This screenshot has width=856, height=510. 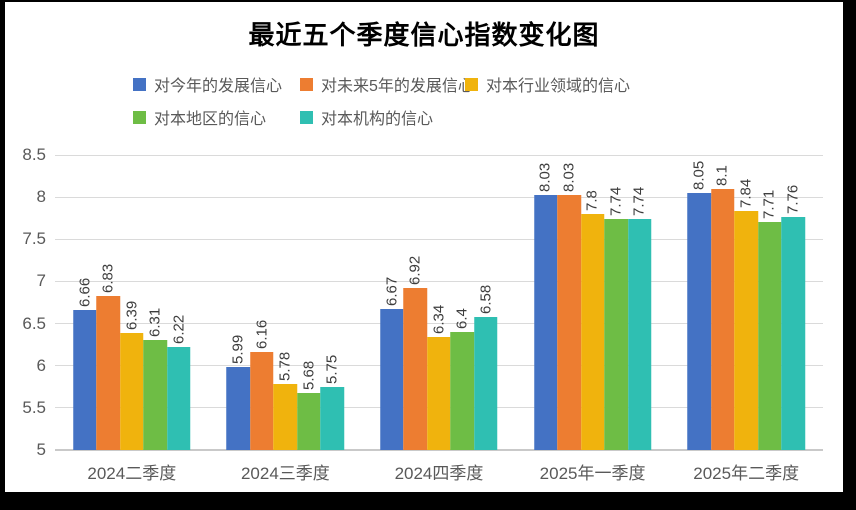 I want to click on bar-value-label: 6.39, so click(x=131, y=315).